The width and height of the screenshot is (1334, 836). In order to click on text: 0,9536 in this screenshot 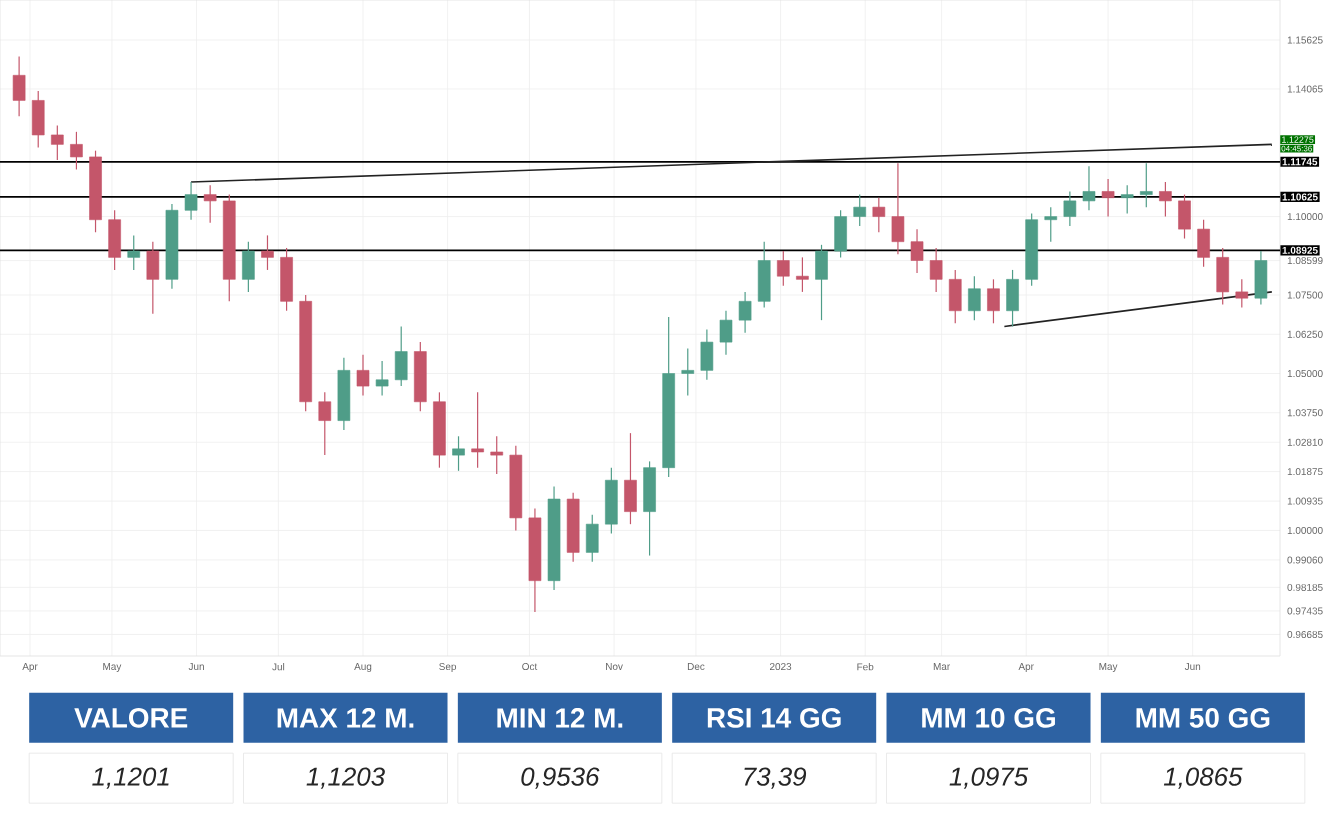, I will do `click(560, 778)`.